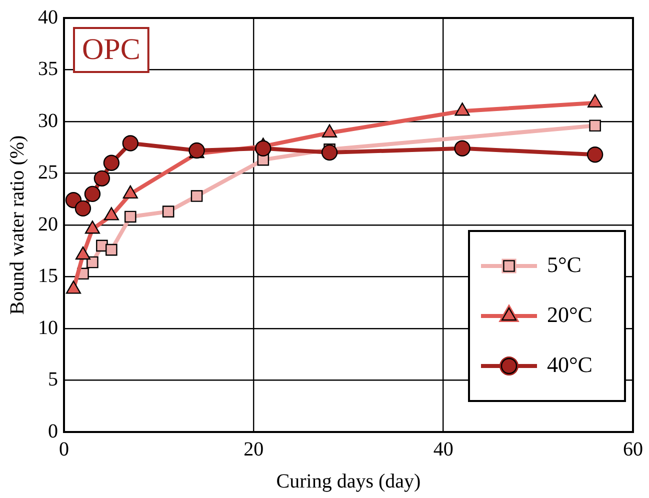 The image size is (649, 498). Describe the element at coordinates (443, 449) in the screenshot. I see `x-tick-label: 40` at that location.